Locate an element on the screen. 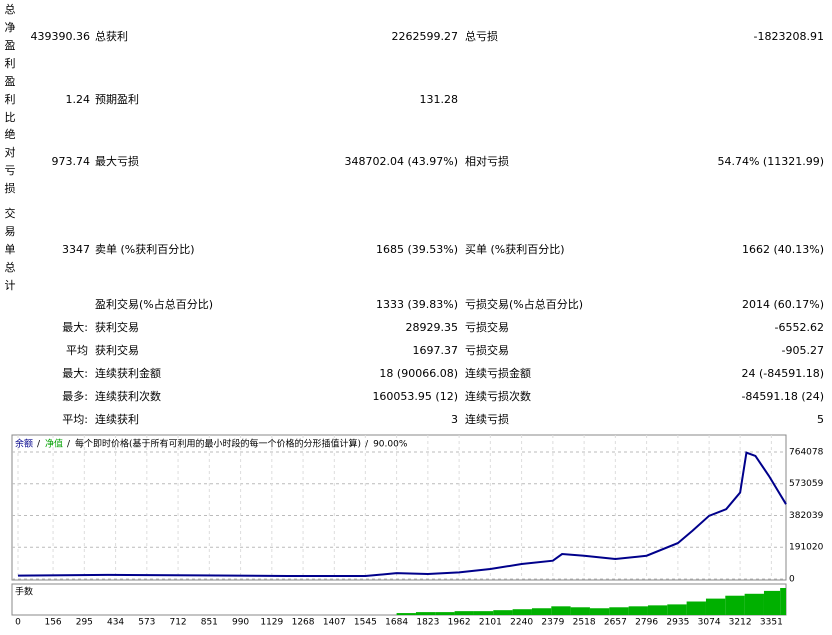 The image size is (832, 635). legend-text: 90.00% is located at coordinates (390, 445).